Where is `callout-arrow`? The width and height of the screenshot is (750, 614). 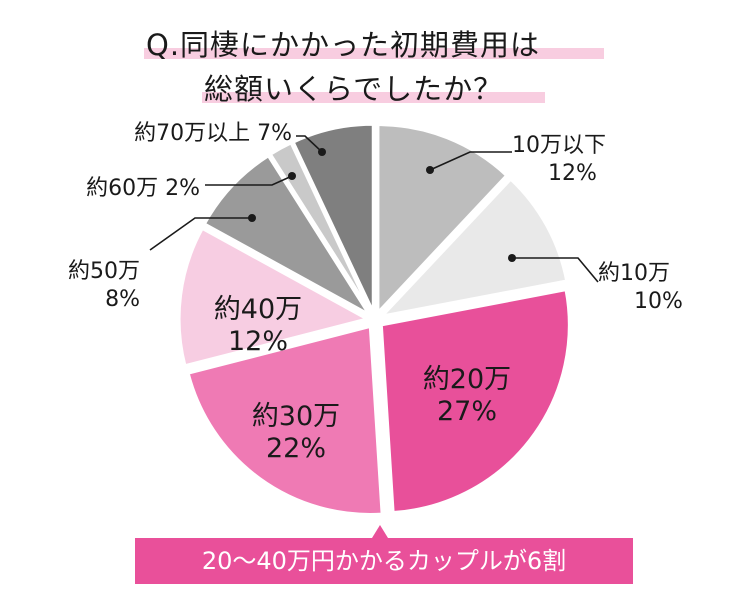
callout-arrow is located at coordinates (380, 531).